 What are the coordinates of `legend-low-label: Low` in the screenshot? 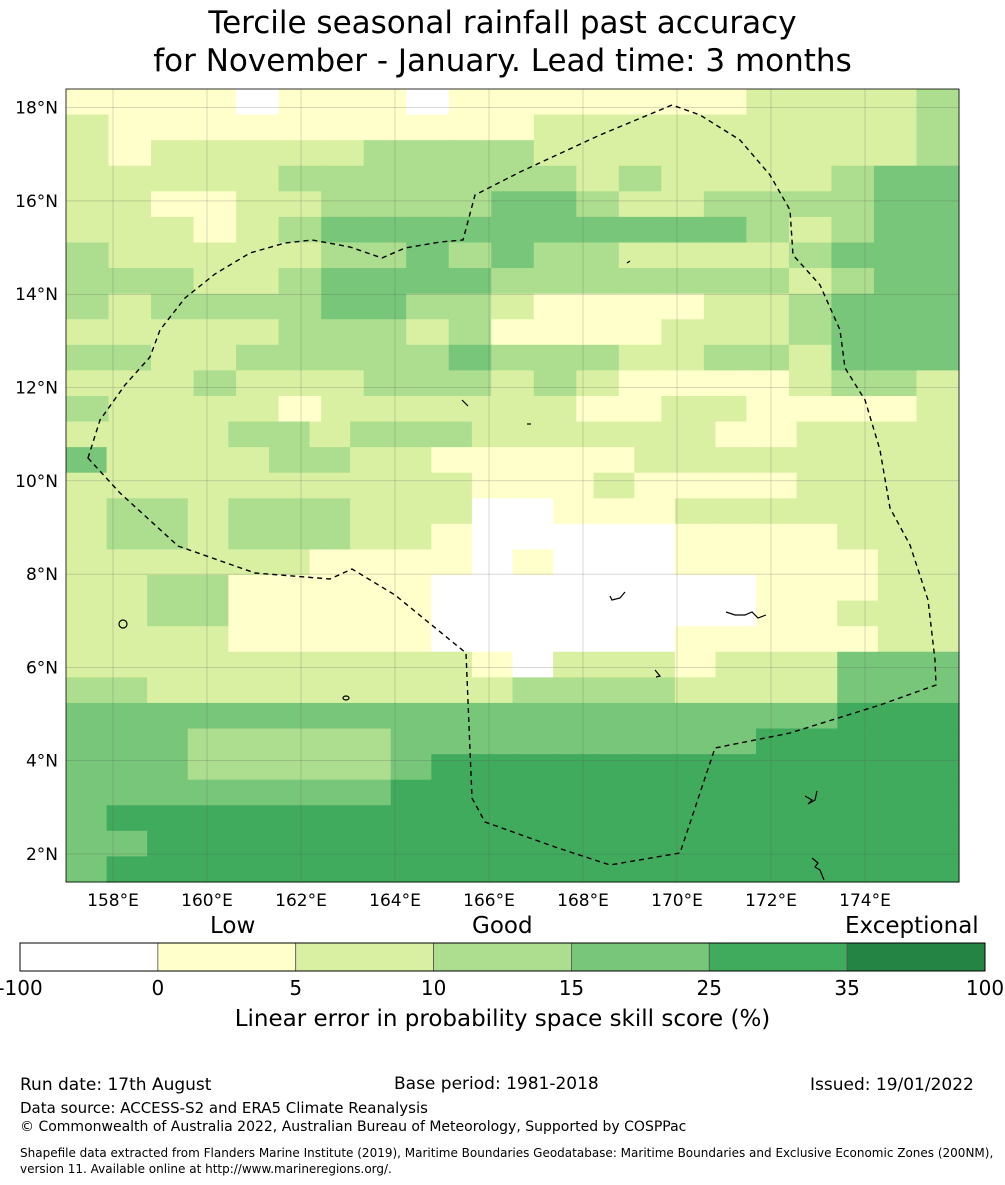 It's located at (233, 926).